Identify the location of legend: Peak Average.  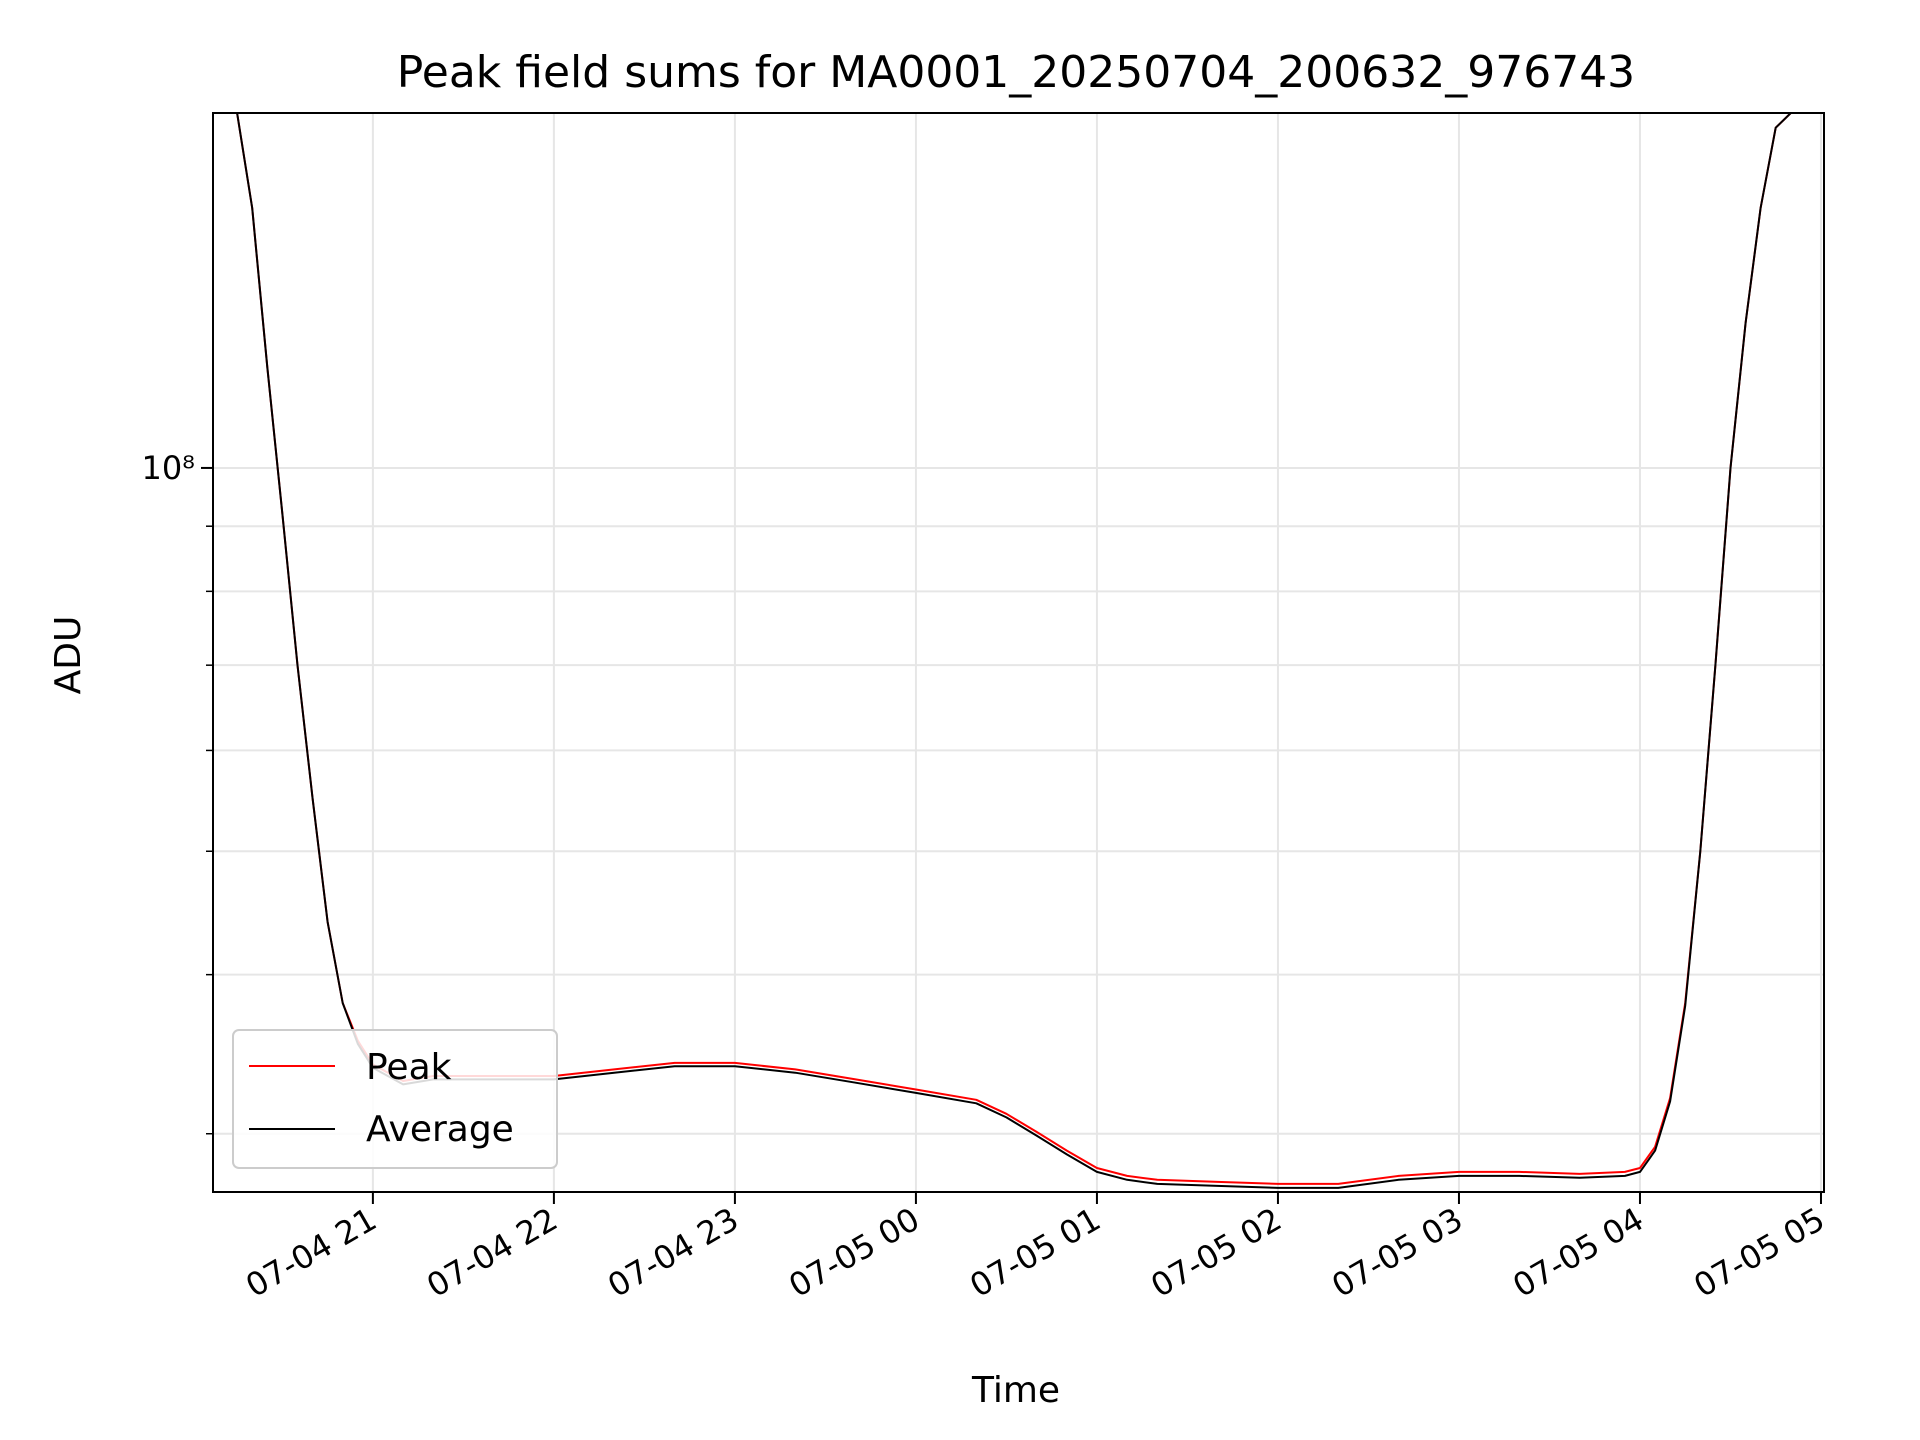
(395, 1099).